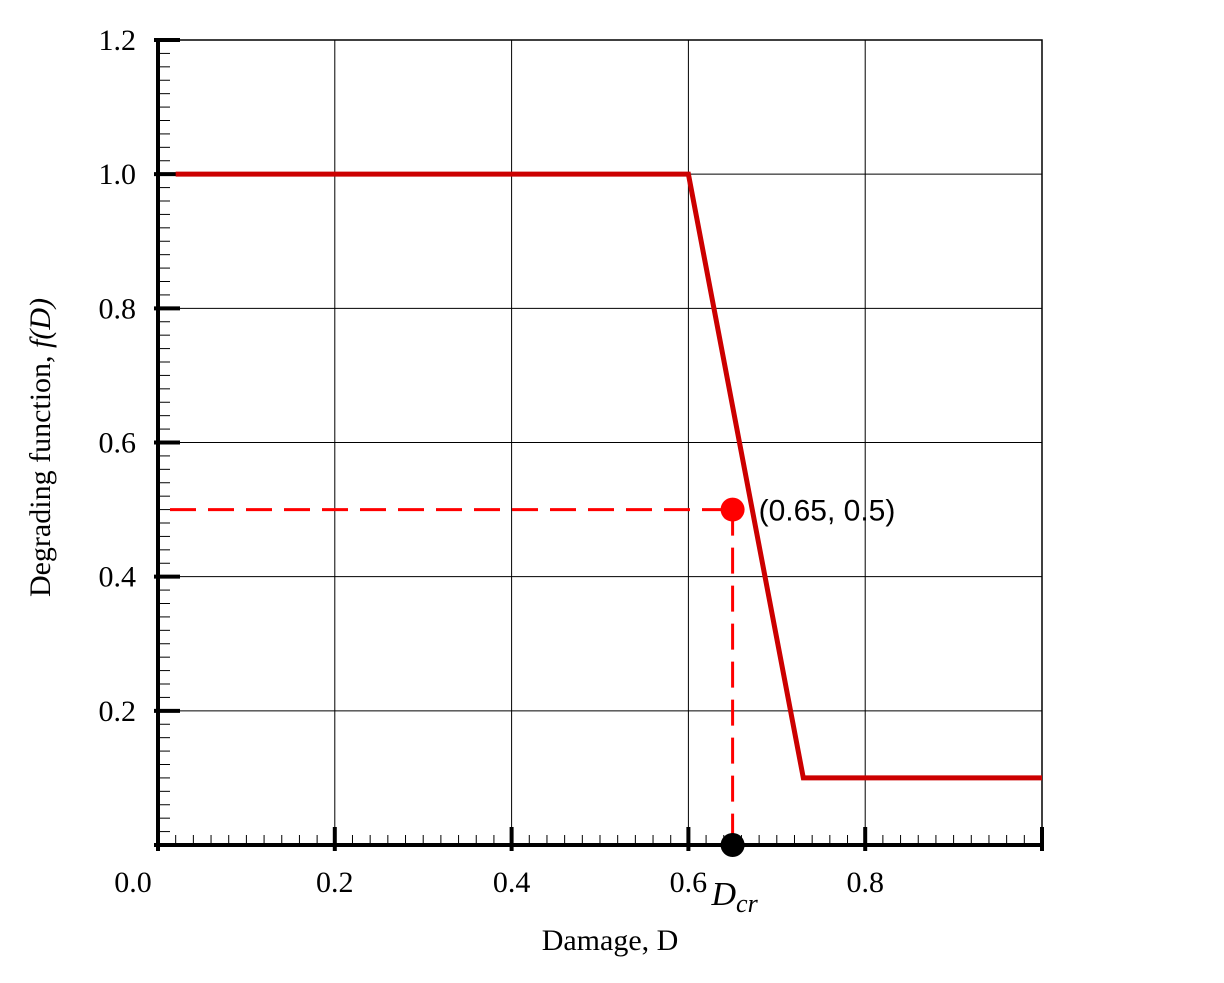  Describe the element at coordinates (689, 882) in the screenshot. I see `x-tick-label-3: 0.6` at that location.